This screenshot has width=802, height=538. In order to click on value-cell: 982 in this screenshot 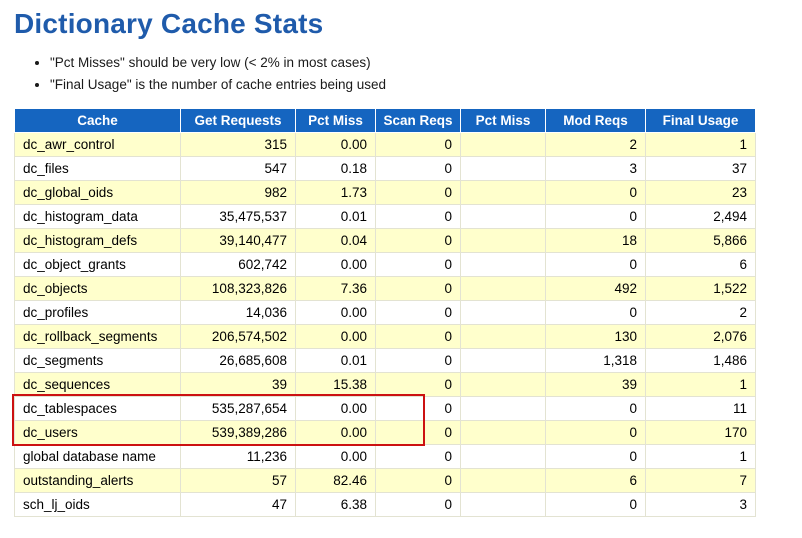, I will do `click(238, 192)`.